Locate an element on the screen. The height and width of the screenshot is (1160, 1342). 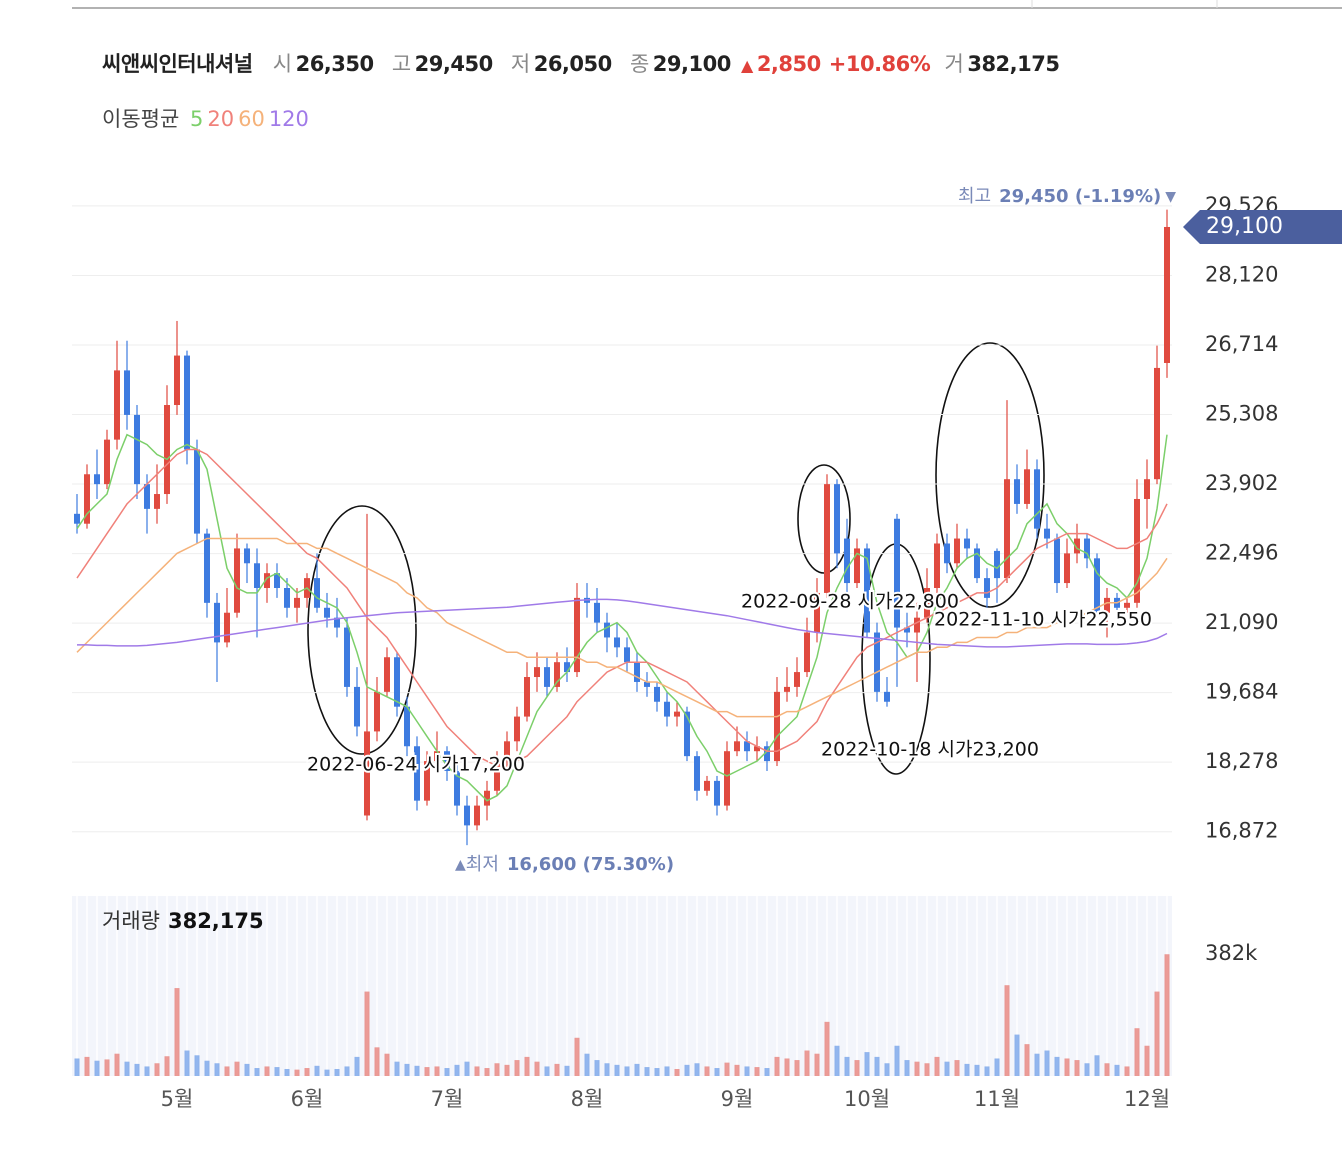
min-value: 16,600 (75.30%) is located at coordinates (590, 864).